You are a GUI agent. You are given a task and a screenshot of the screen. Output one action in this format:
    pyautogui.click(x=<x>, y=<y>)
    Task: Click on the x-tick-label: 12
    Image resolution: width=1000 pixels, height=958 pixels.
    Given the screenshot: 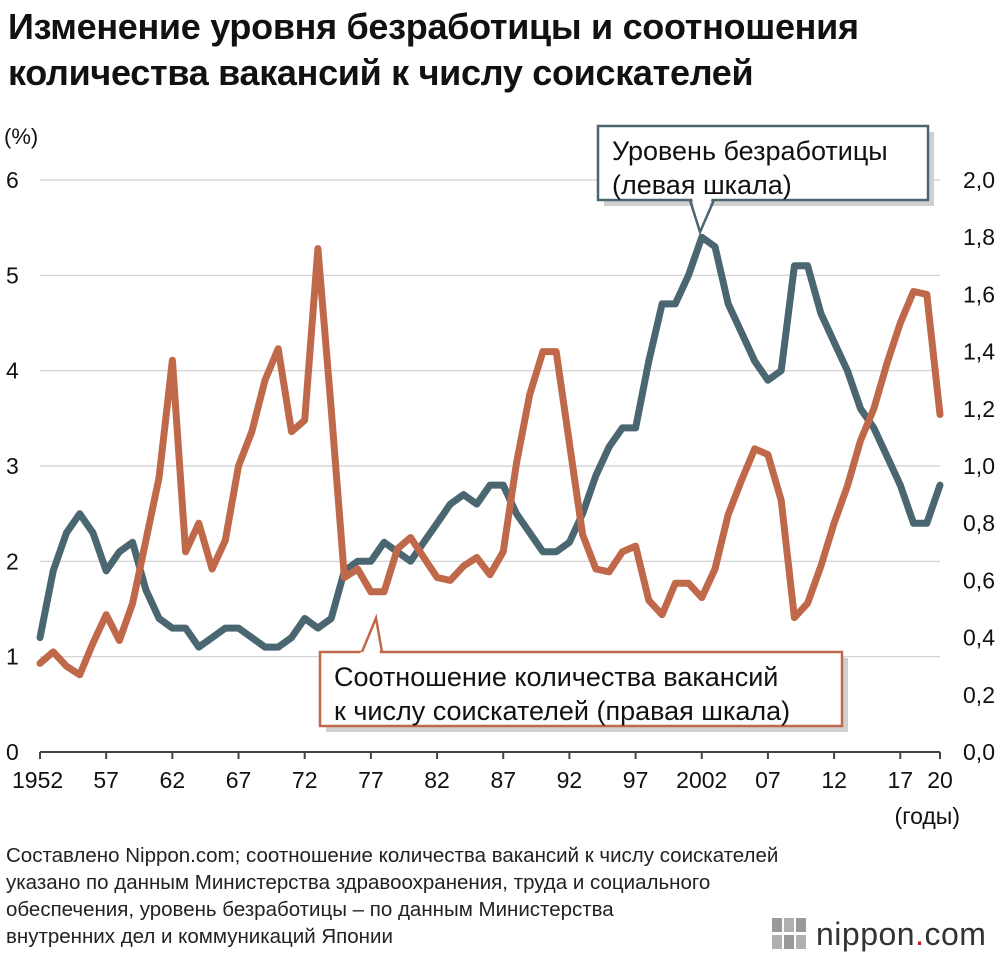 What is the action you would take?
    pyautogui.click(x=834, y=780)
    